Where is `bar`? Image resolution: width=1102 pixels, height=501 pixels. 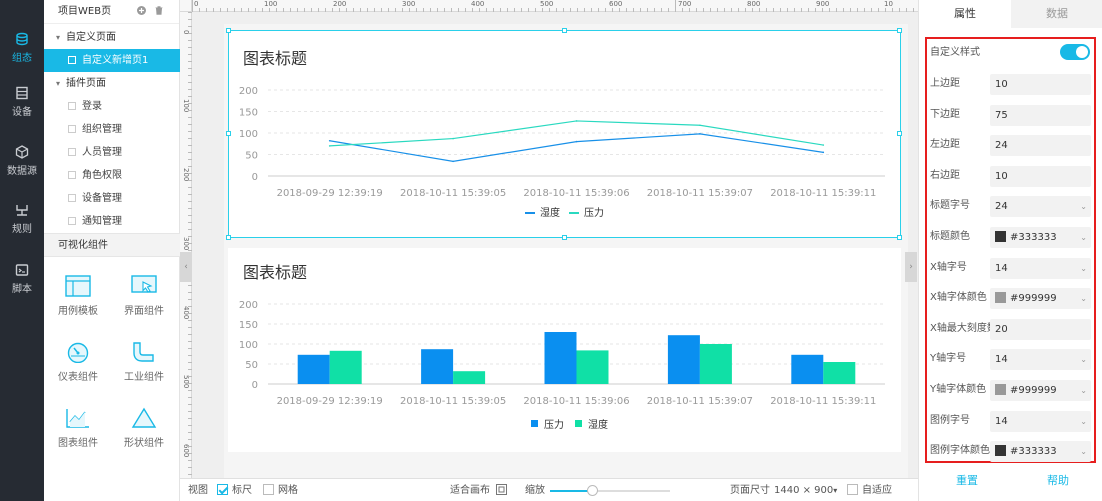
bar is located at coordinates (560, 358).